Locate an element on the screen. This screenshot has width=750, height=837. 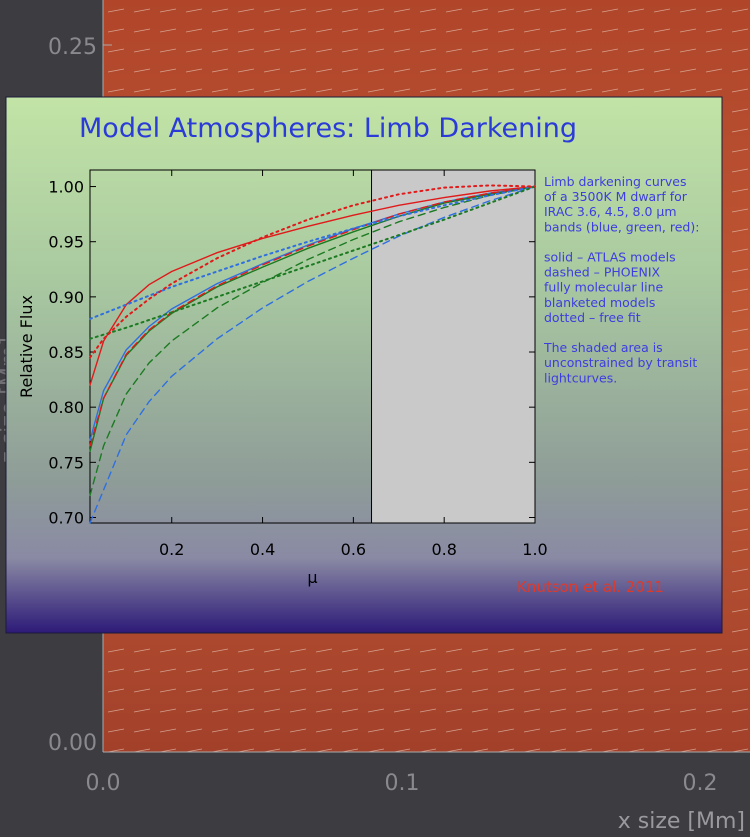
y-axis-label: Relative Flux is located at coordinates (26, 346).